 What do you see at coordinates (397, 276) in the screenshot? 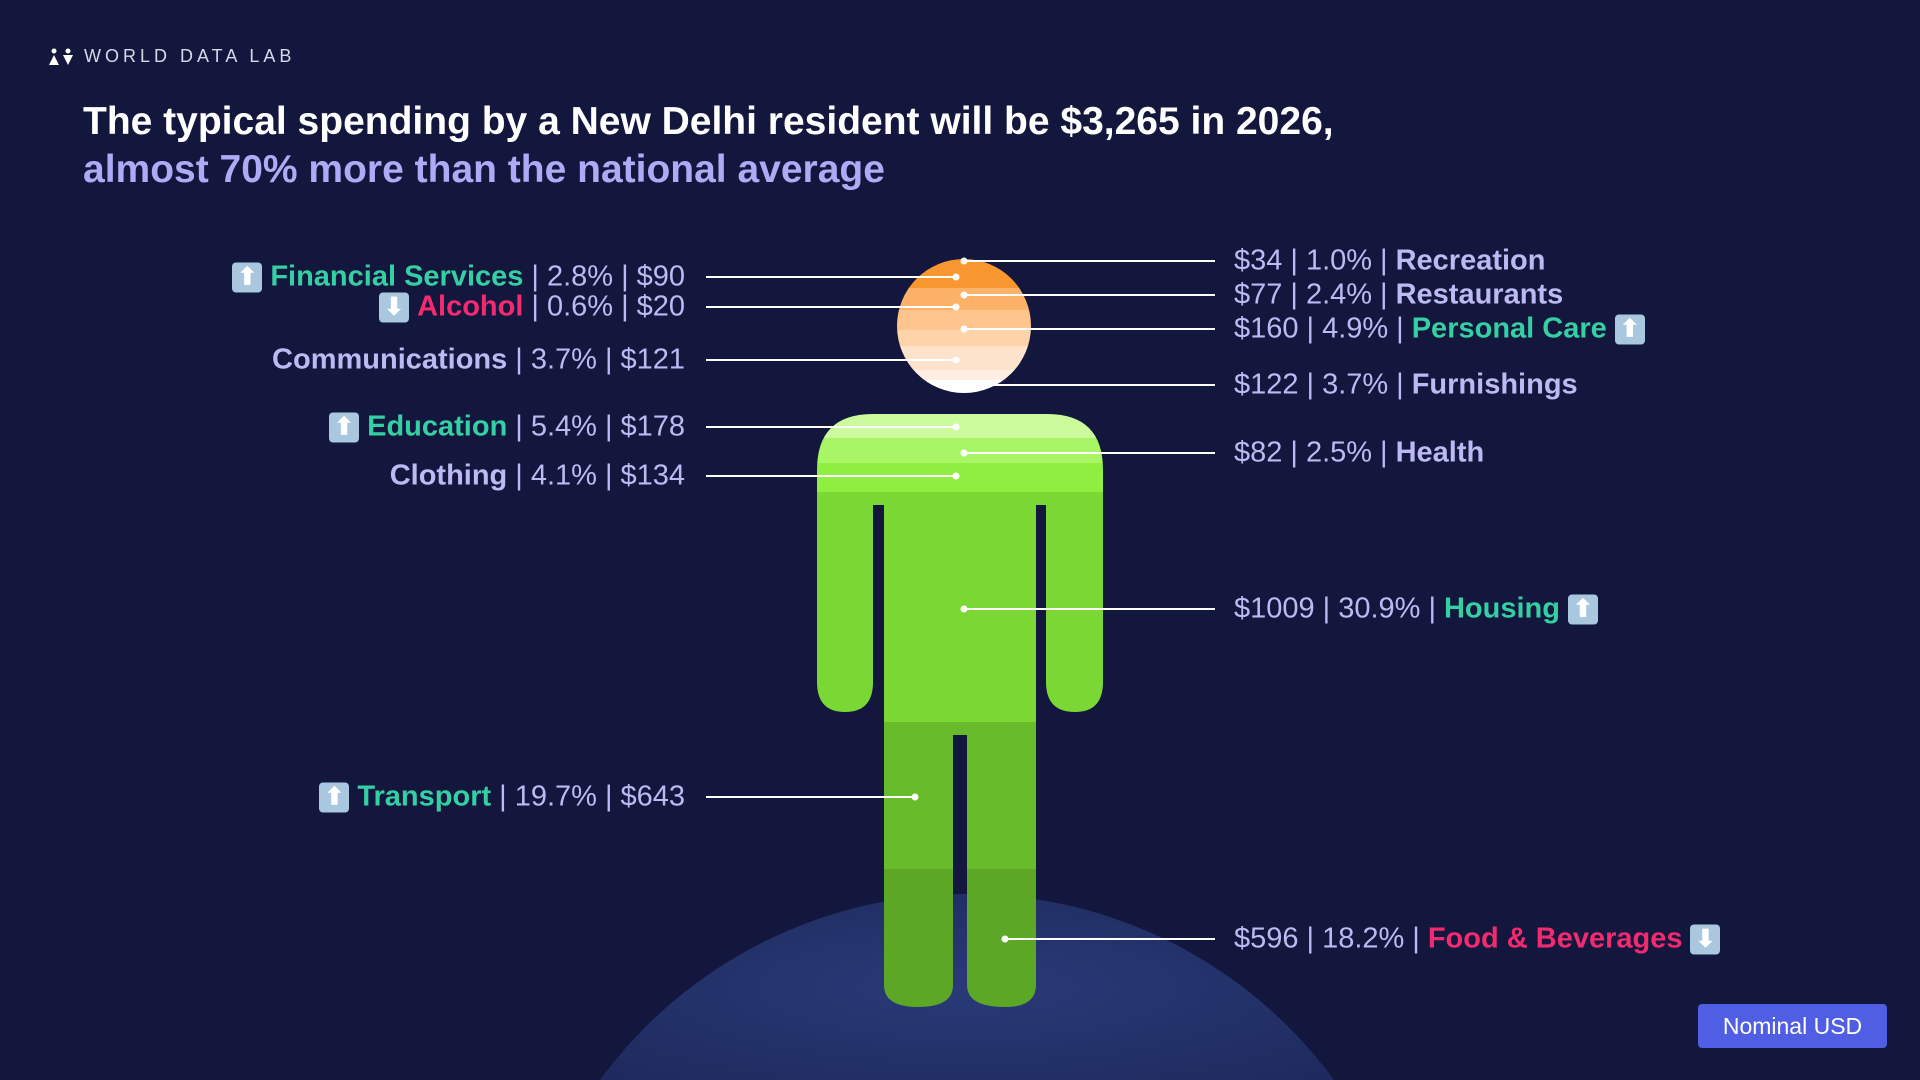
I see `category-name: Financial Services` at bounding box center [397, 276].